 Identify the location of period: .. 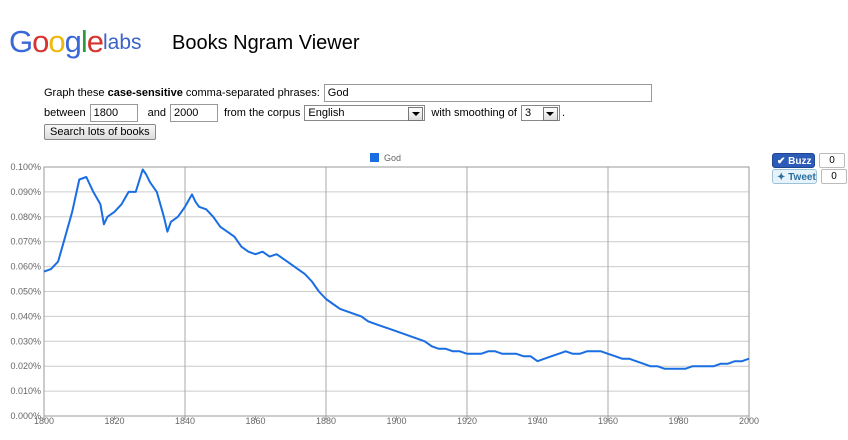
(563, 113).